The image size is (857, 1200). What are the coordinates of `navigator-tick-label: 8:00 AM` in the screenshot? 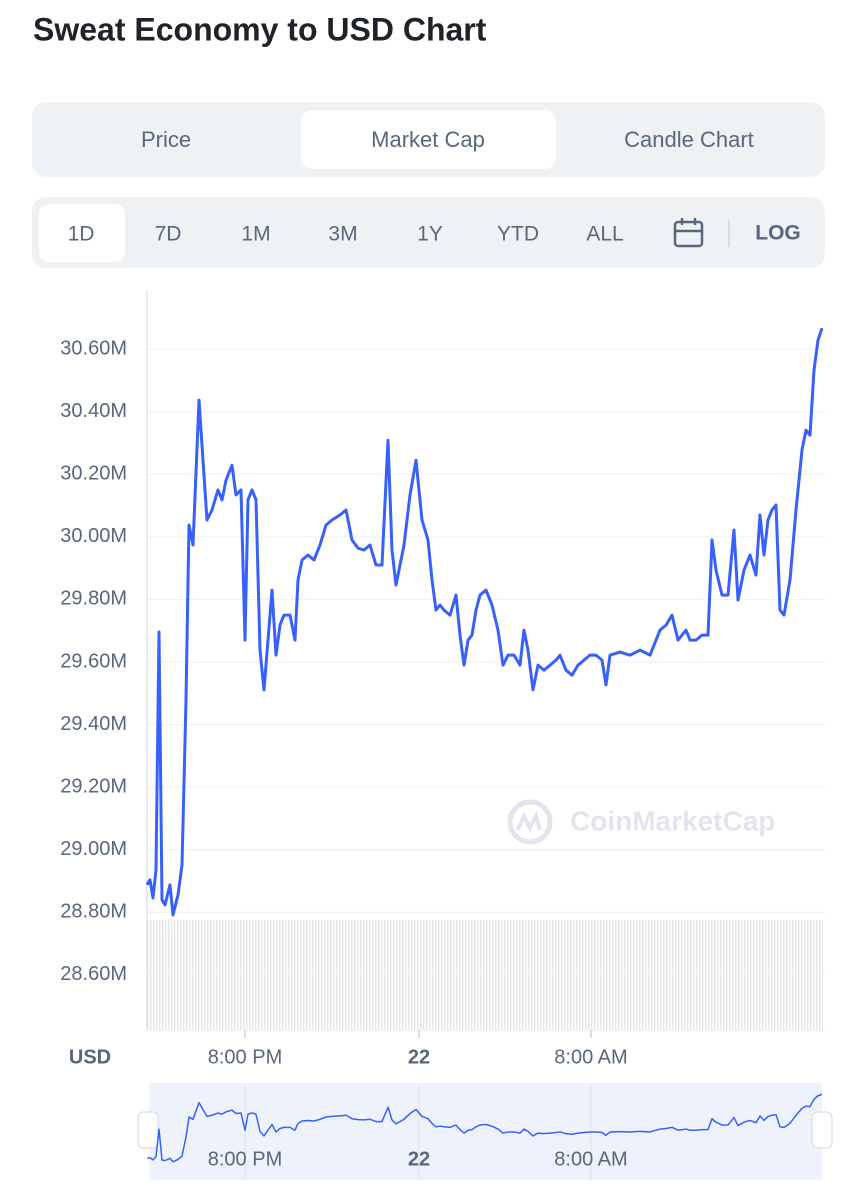 It's located at (590, 1159).